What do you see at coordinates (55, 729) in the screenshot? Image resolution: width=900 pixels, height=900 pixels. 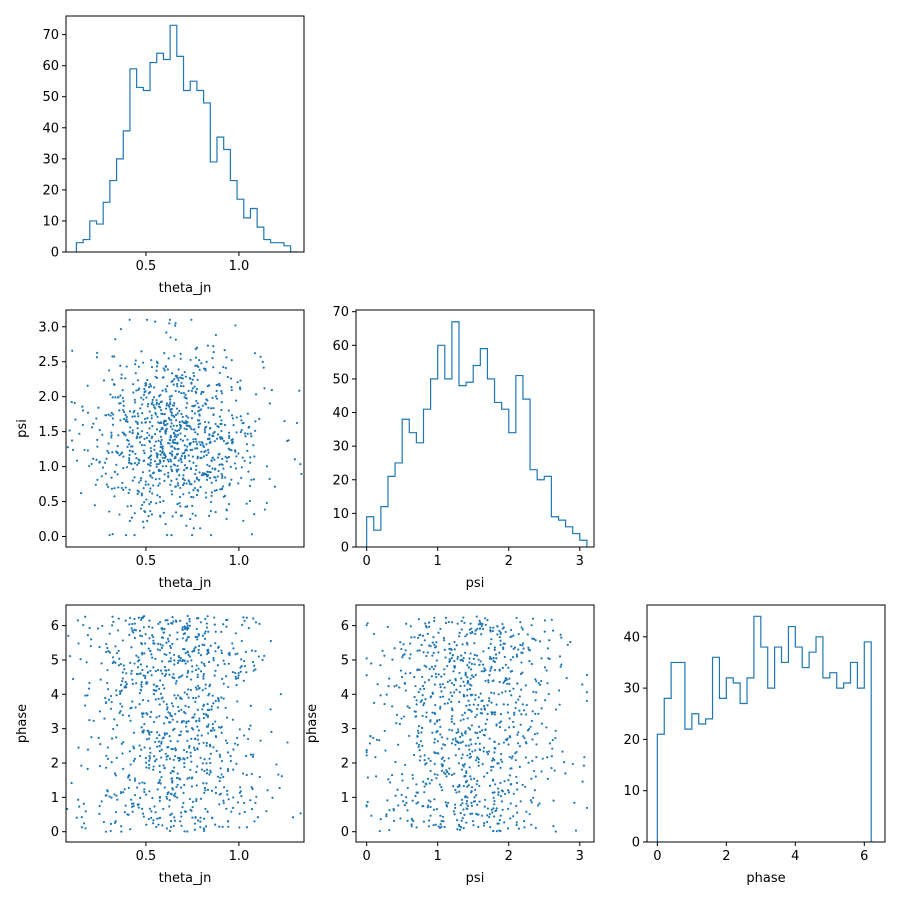 I see `y-tick-label: 3` at bounding box center [55, 729].